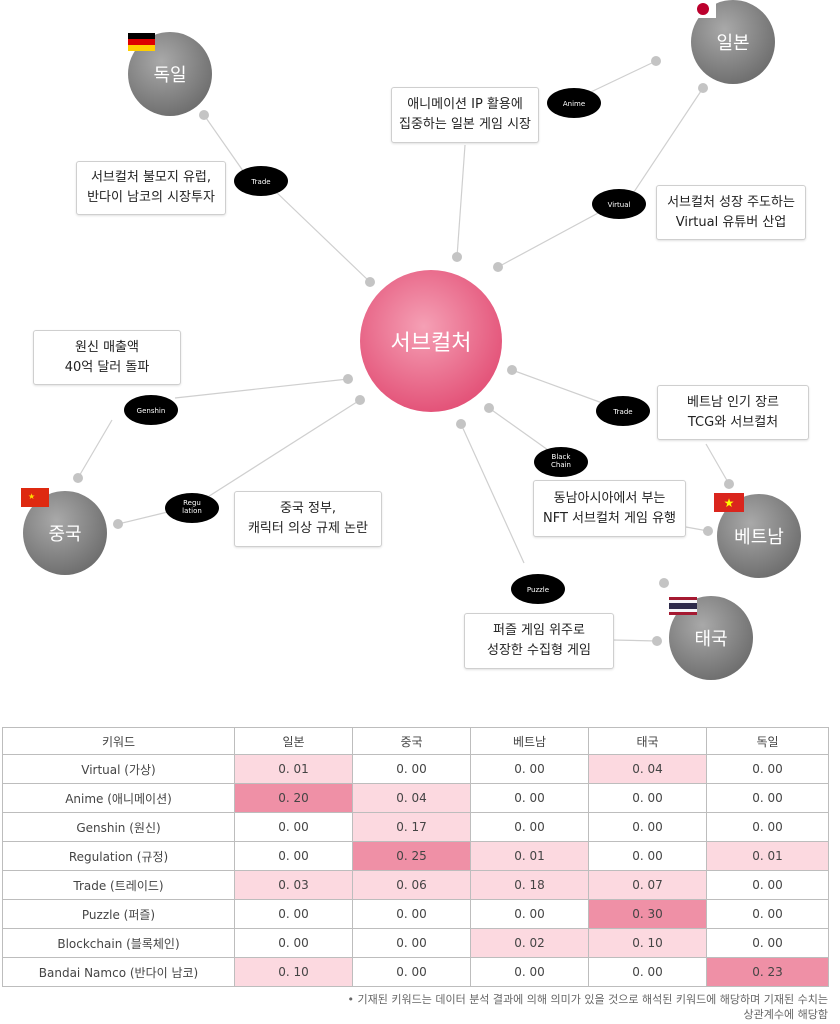 The image size is (840, 1024). I want to click on table-header-row: 키워드 일본 중국 베트남 태국 독일, so click(415, 741).